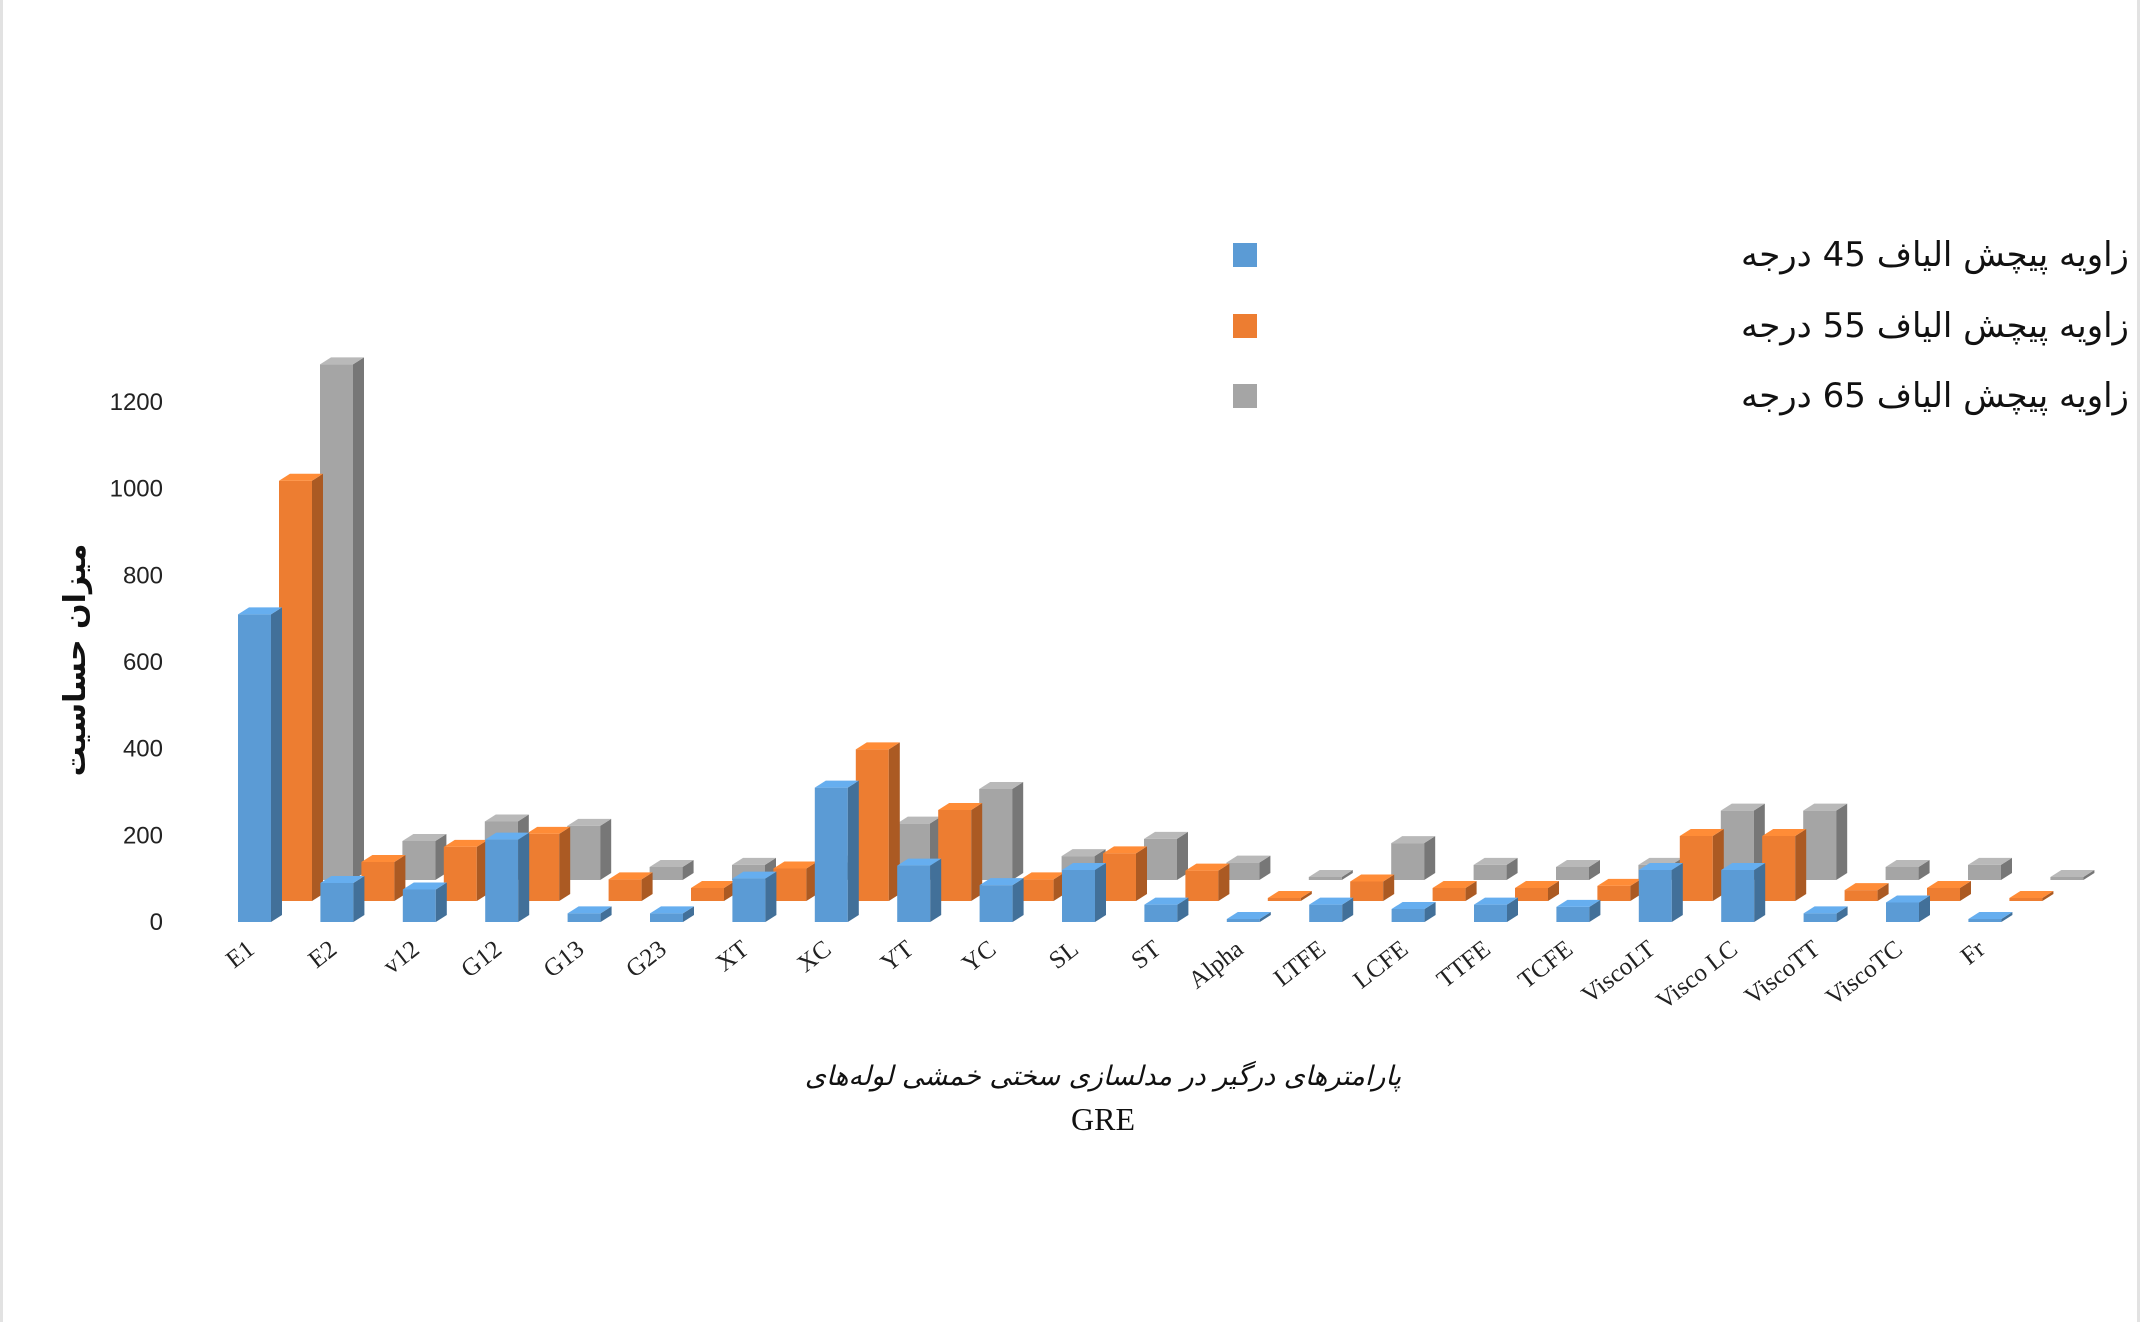  I want to click on legend-item-45: نمونه با زاویه پیچش الیاف 45 درجه, so click(1686, 255).